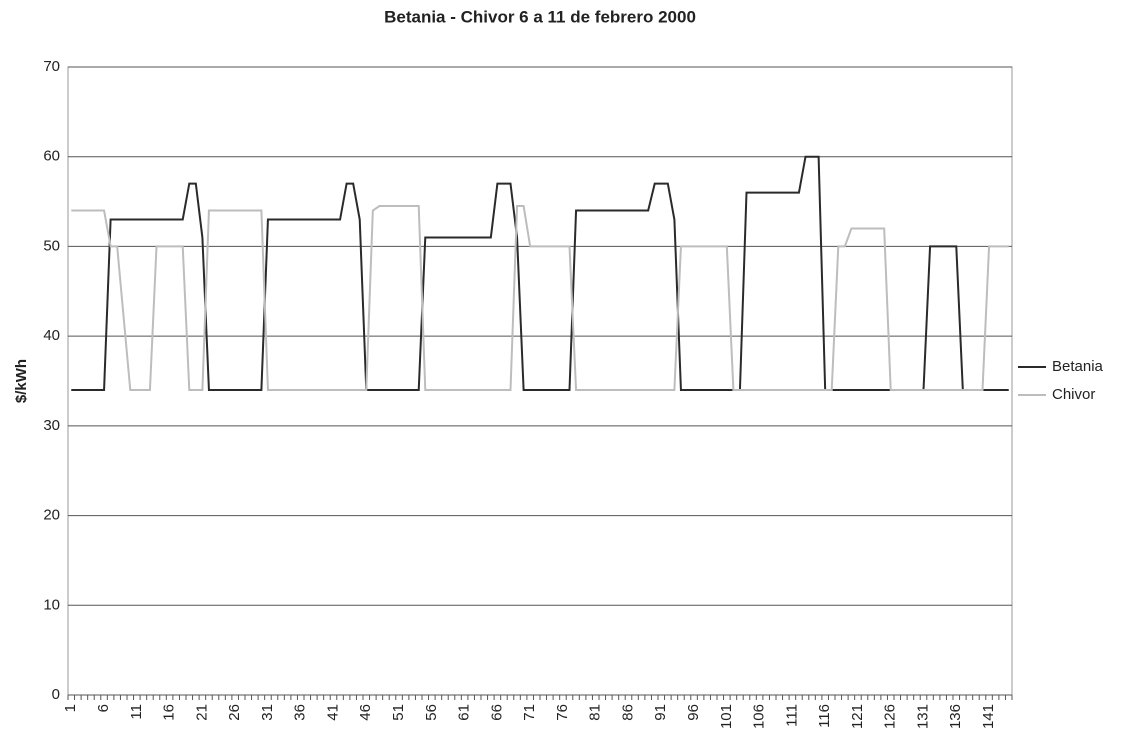 The width and height of the screenshot is (1123, 745). What do you see at coordinates (988, 716) in the screenshot?
I see `x-tick-label: 141` at bounding box center [988, 716].